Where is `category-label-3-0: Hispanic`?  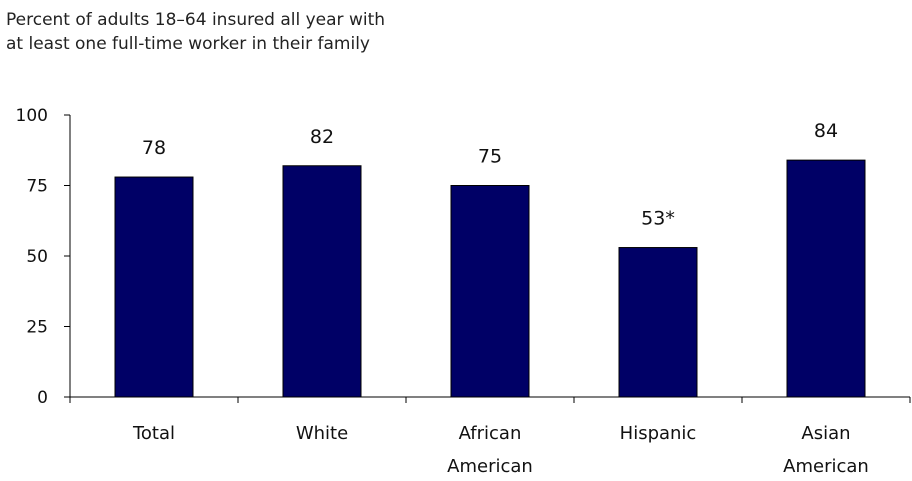 category-label-3-0: Hispanic is located at coordinates (658, 433).